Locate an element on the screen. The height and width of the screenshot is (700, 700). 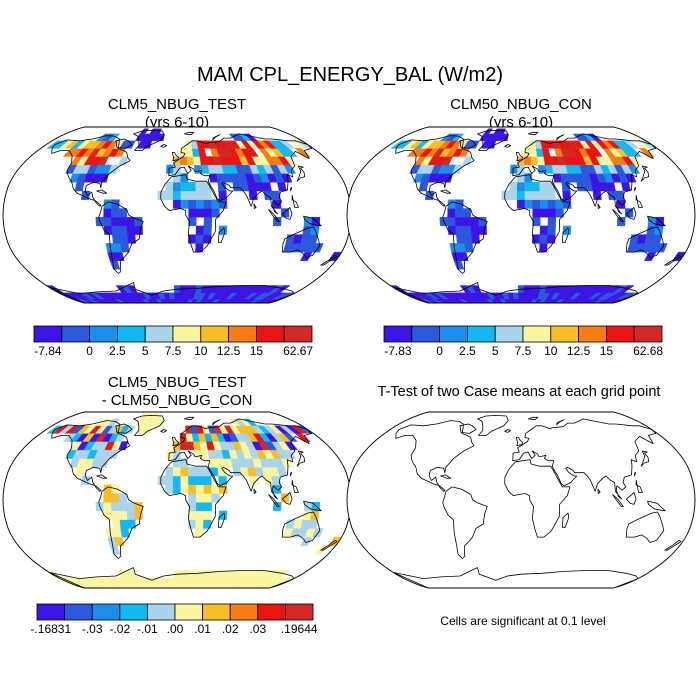
coastline-antarctica is located at coordinates (171, 577).